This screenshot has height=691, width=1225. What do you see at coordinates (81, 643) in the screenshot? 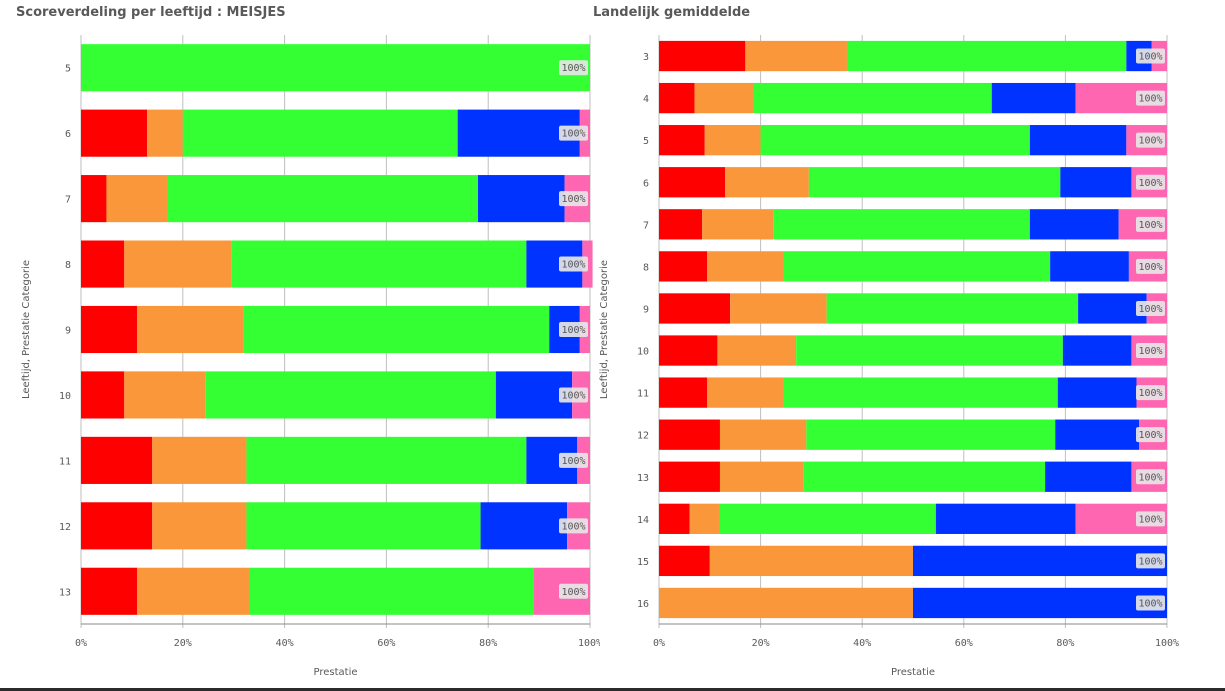
I see `meisjes-x-tick-label: 0%` at bounding box center [81, 643].